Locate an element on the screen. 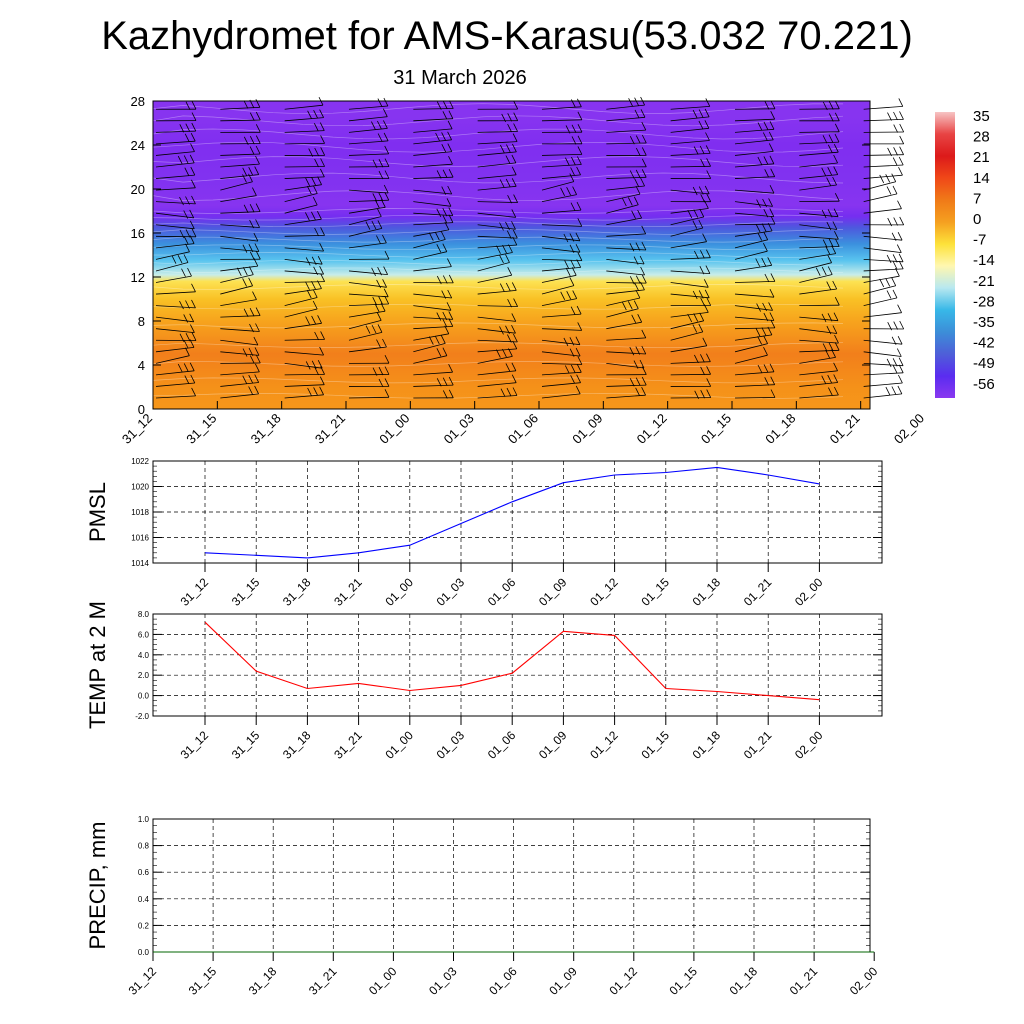 This screenshot has width=1024, height=1024. x-tick-label: 01_21 is located at coordinates (758, 592).